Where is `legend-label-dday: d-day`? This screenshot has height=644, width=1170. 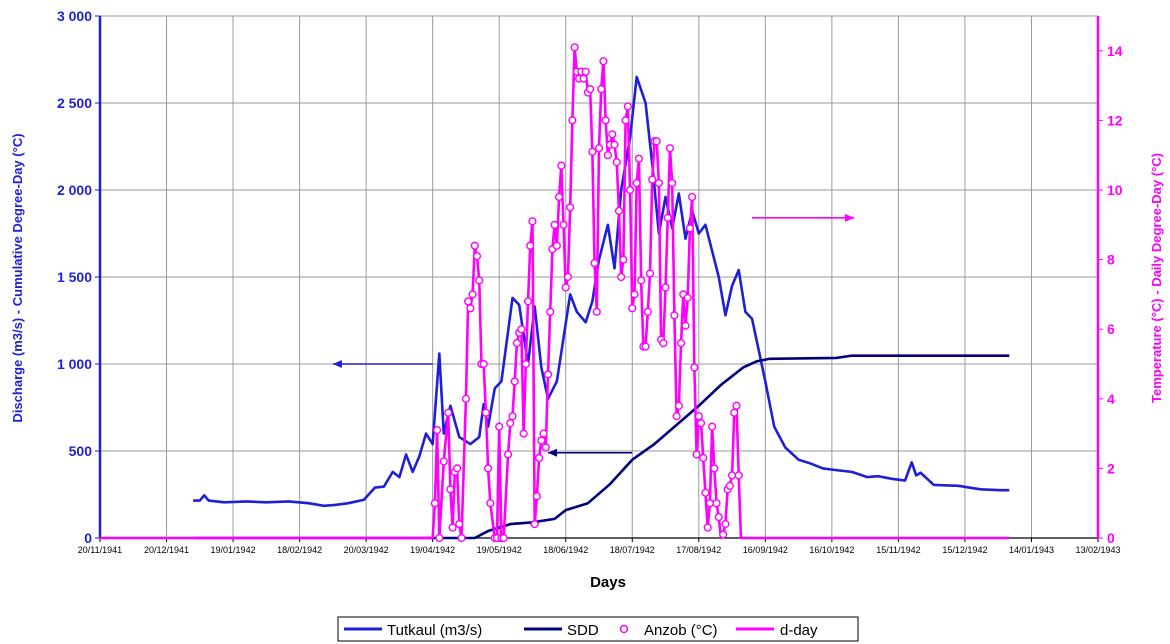
legend-label-dday: d-day is located at coordinates (799, 630).